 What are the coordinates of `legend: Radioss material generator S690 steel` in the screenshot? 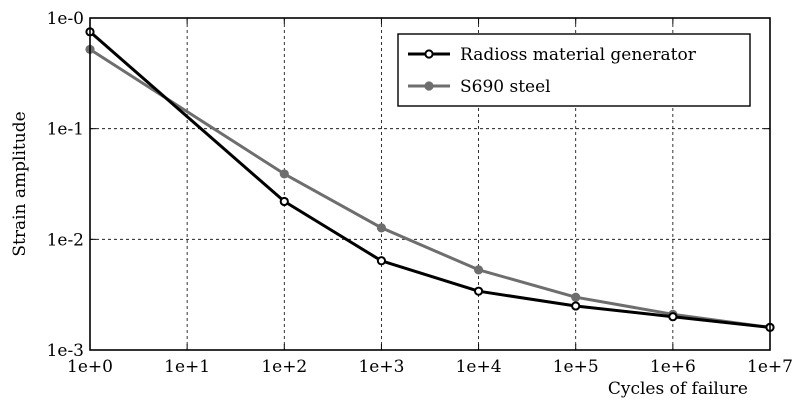 It's located at (574, 70).